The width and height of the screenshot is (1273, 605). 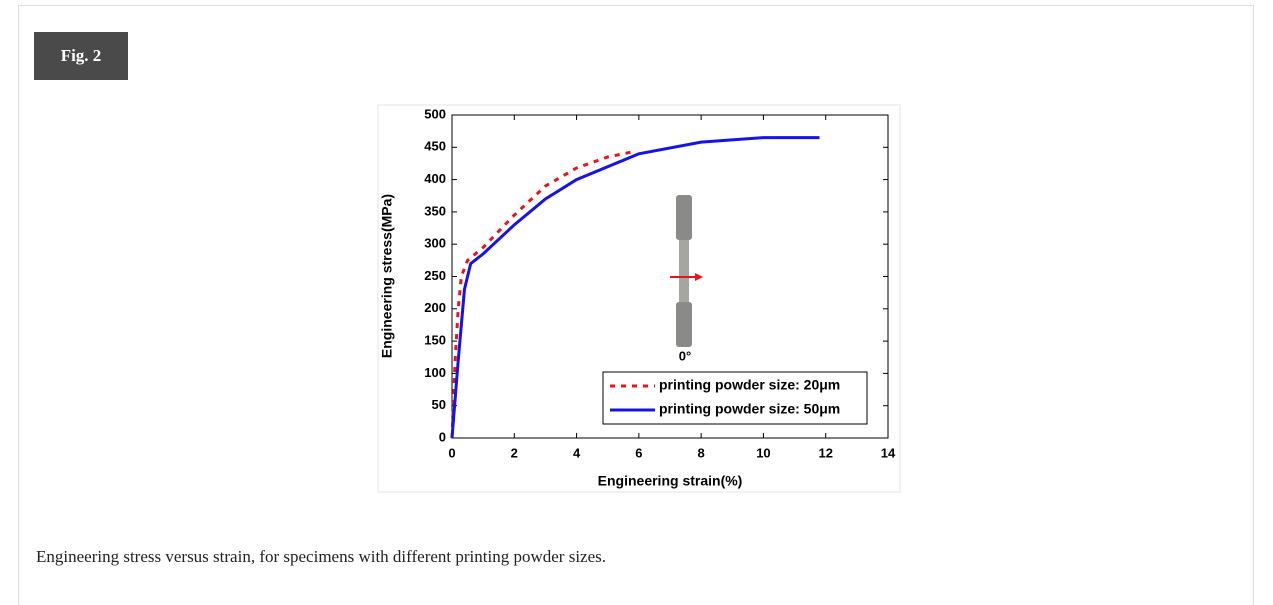 I want to click on y-tick-label: 0, so click(x=442, y=436).